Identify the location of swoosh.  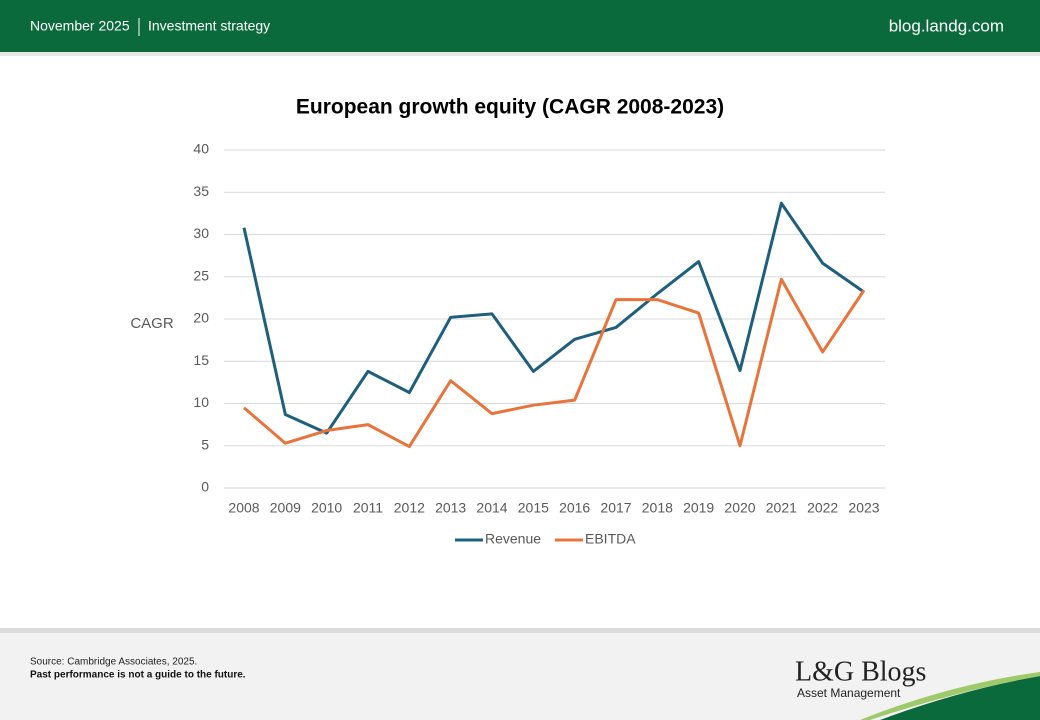
(960, 698).